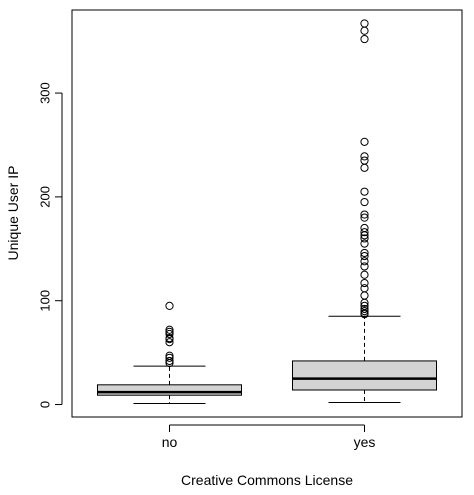 The height and width of the screenshot is (495, 474). Describe the element at coordinates (44, 404) in the screenshot. I see `y-tick-label: 0` at that location.